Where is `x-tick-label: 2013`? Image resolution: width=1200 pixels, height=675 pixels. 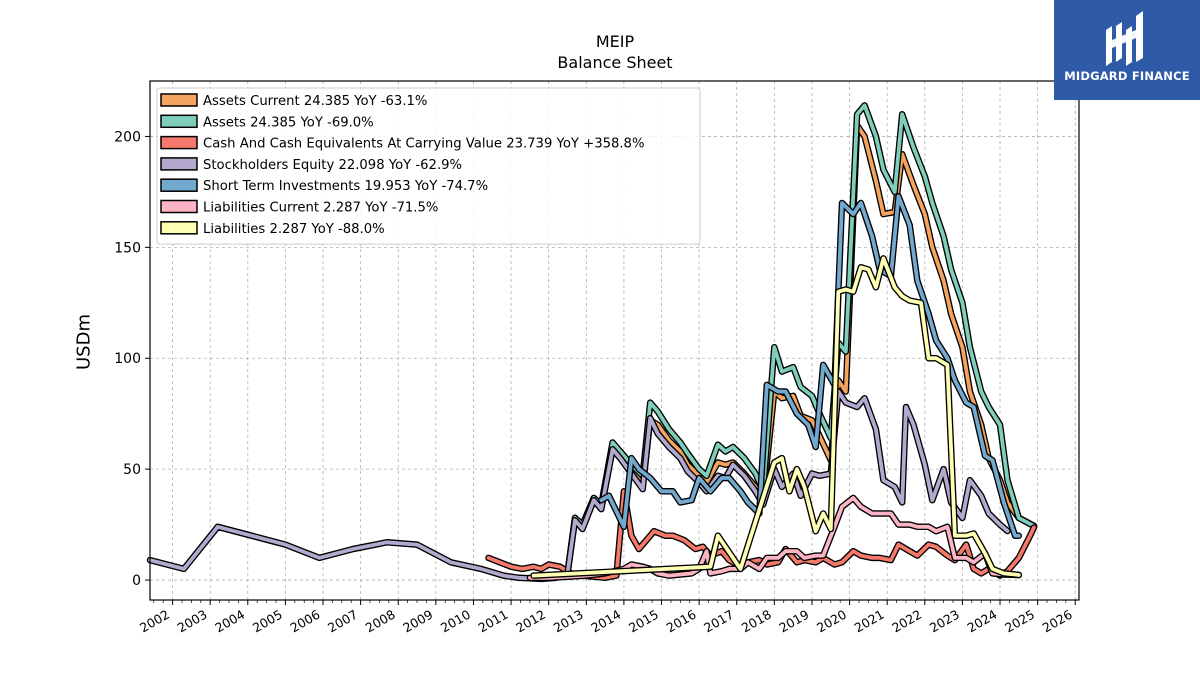 x-tick-label: 2013 is located at coordinates (568, 621).